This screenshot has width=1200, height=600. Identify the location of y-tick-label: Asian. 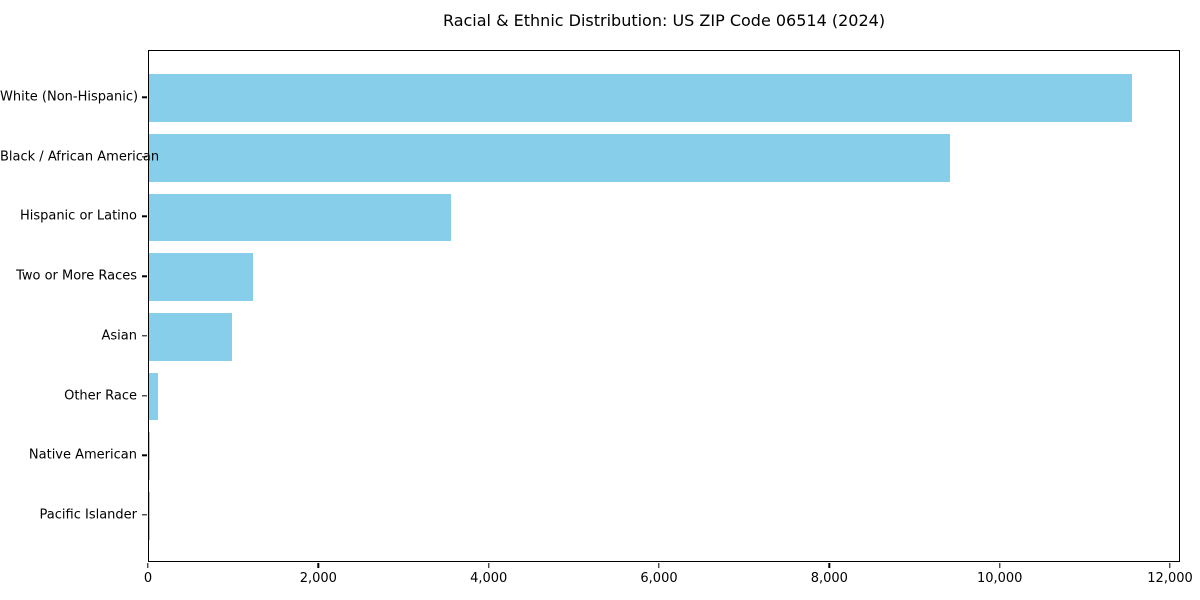
(119, 336).